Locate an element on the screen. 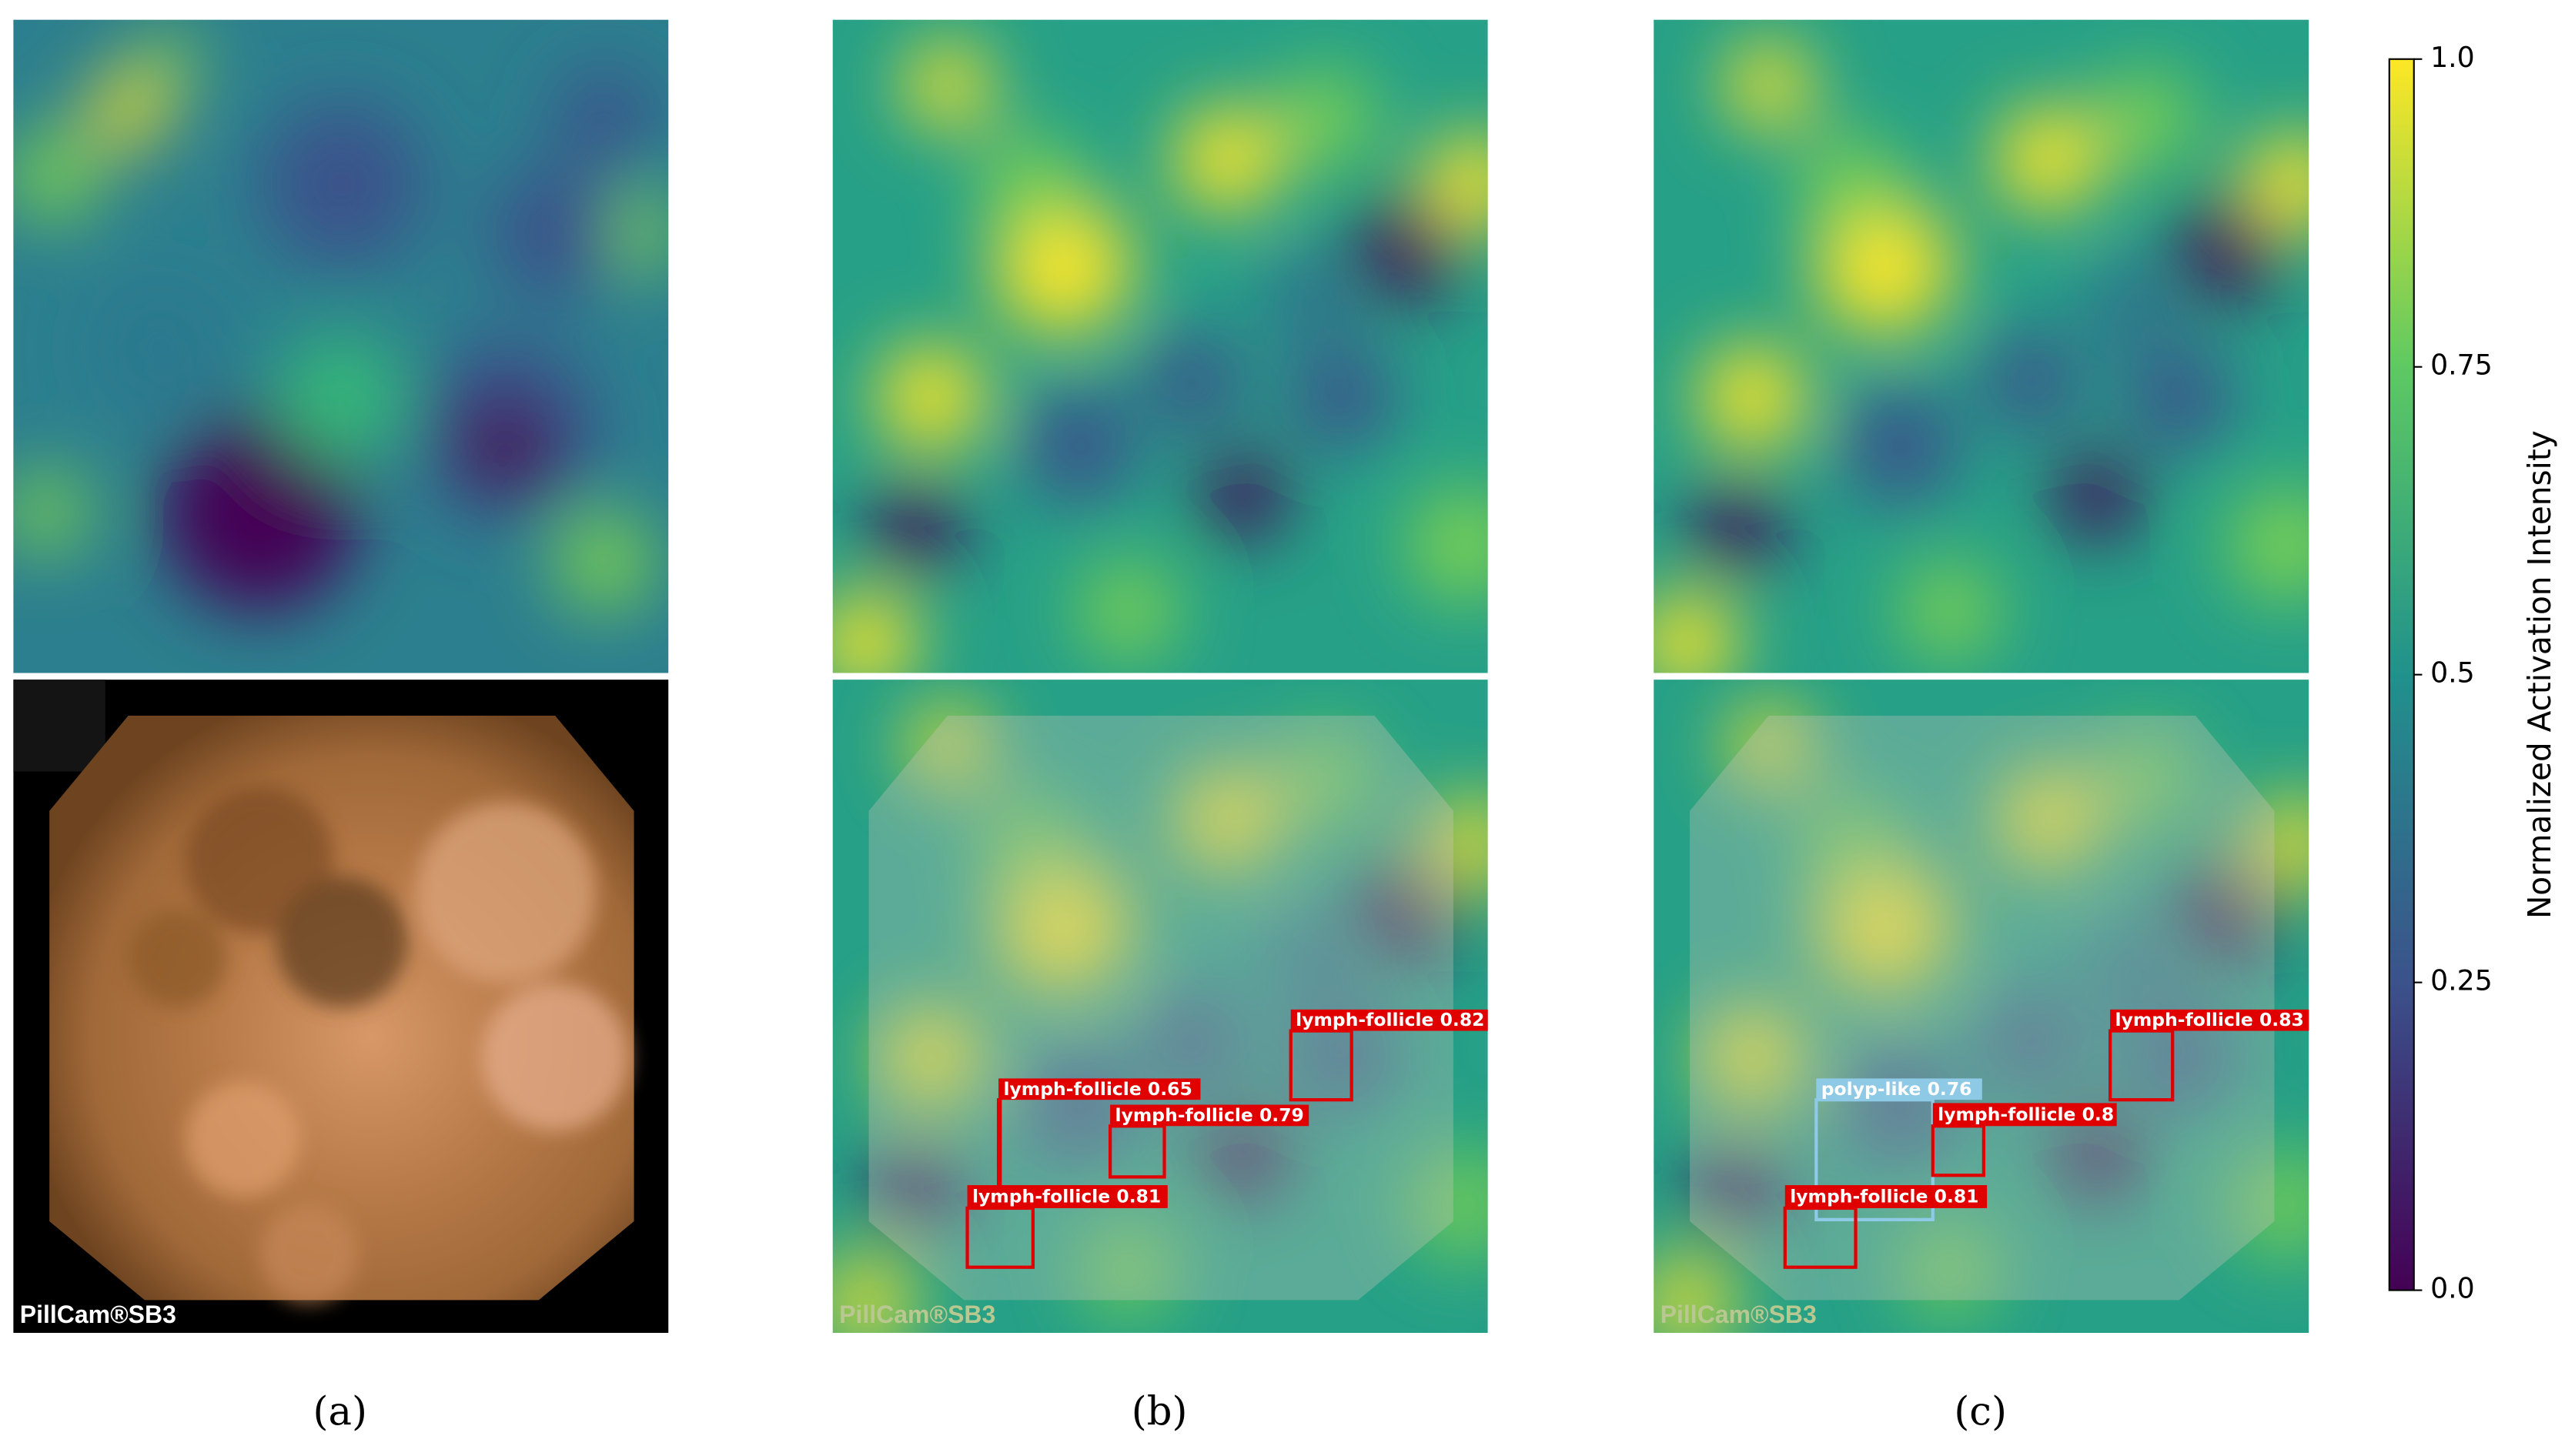  colorbar-label: Normalized Activation Intensity is located at coordinates (2540, 675).